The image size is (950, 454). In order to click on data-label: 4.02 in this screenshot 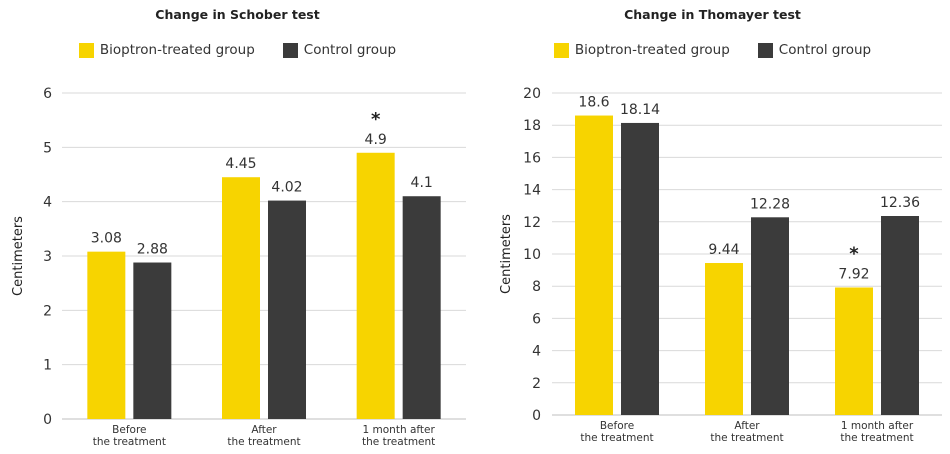, I will do `click(286, 188)`.